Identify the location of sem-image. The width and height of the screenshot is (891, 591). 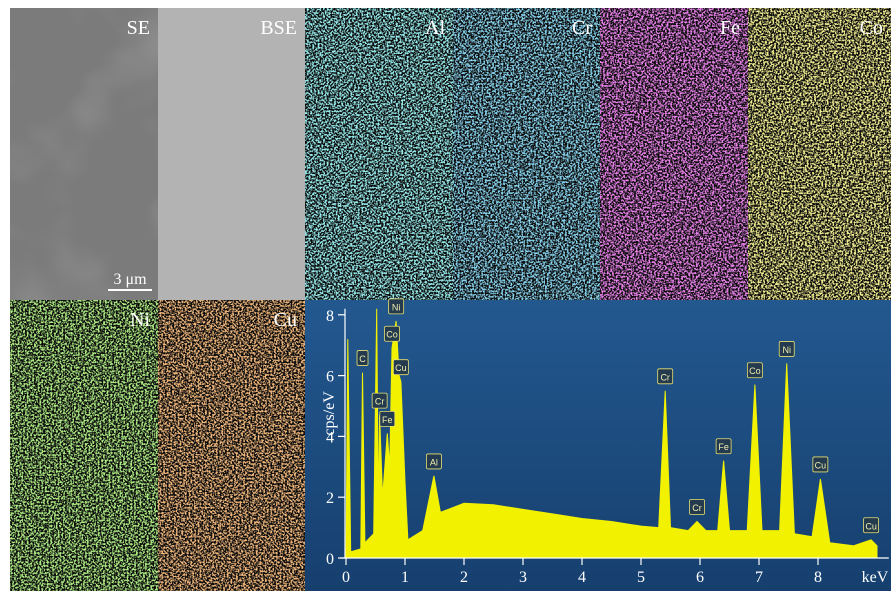
(231, 154).